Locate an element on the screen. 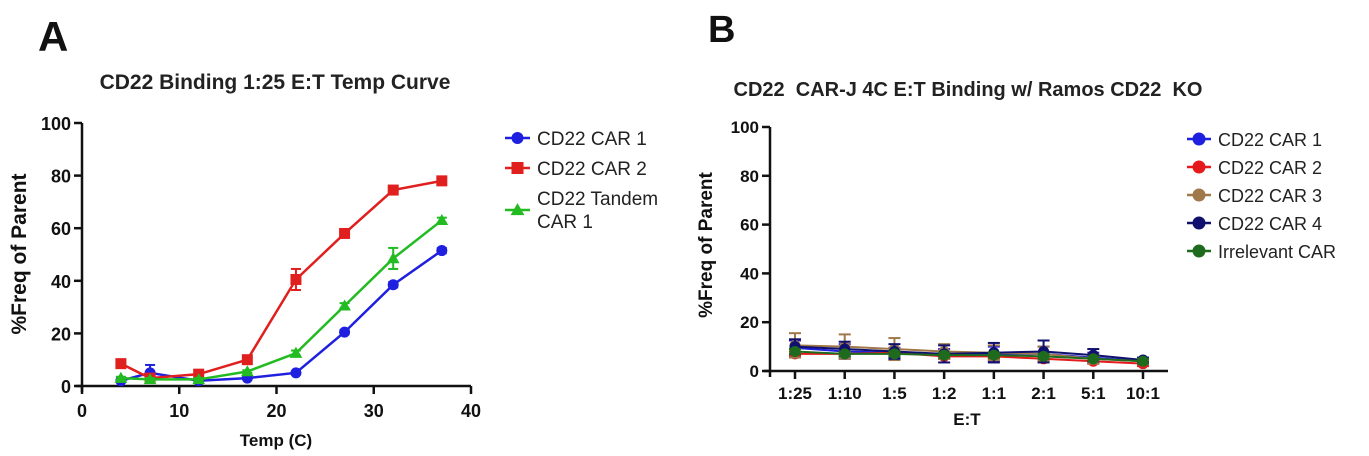  chart-a-y-tick-label: 40 is located at coordinates (61, 282).